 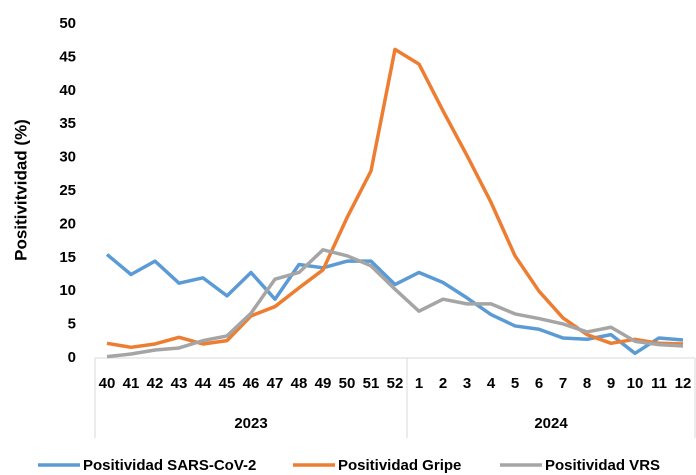 What do you see at coordinates (67, 123) in the screenshot?
I see `y-tick-label: 35` at bounding box center [67, 123].